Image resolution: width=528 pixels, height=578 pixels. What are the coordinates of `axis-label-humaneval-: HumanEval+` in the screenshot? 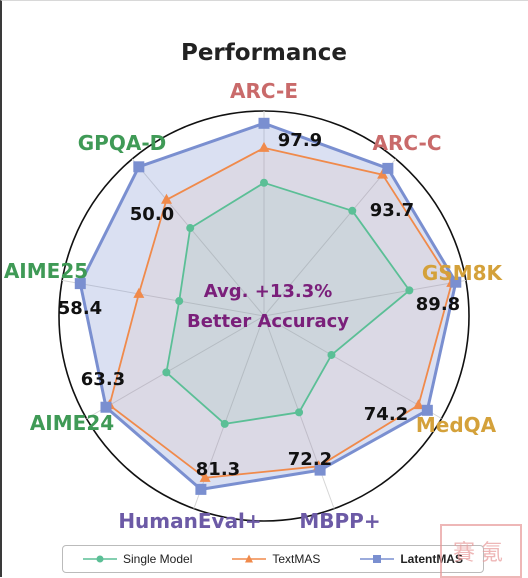 It's located at (189, 521).